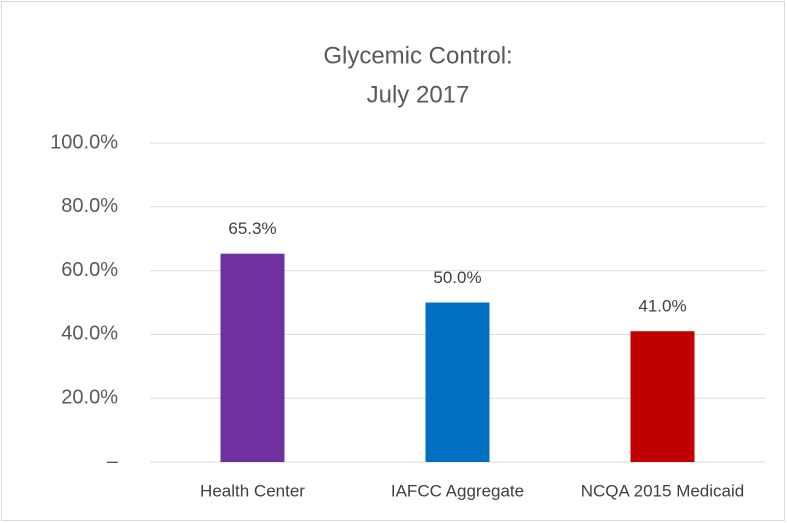 This screenshot has width=787, height=523. I want to click on x-tick-label: NCQA 2015 Medicaid, so click(662, 490).